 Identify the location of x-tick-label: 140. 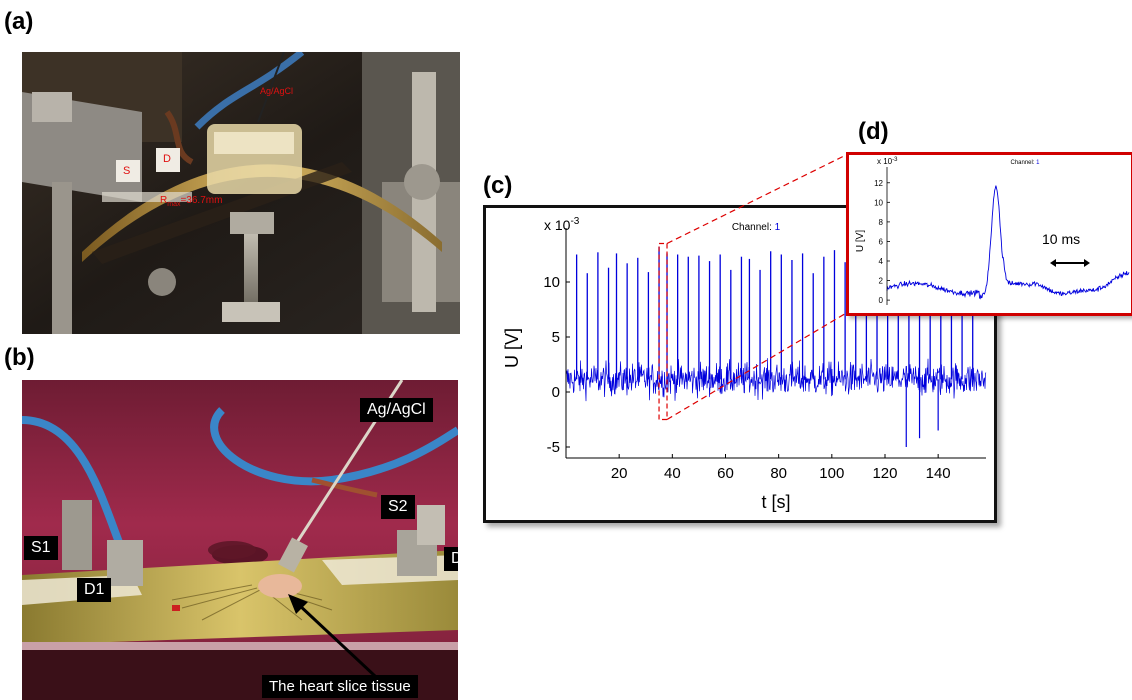
(938, 473).